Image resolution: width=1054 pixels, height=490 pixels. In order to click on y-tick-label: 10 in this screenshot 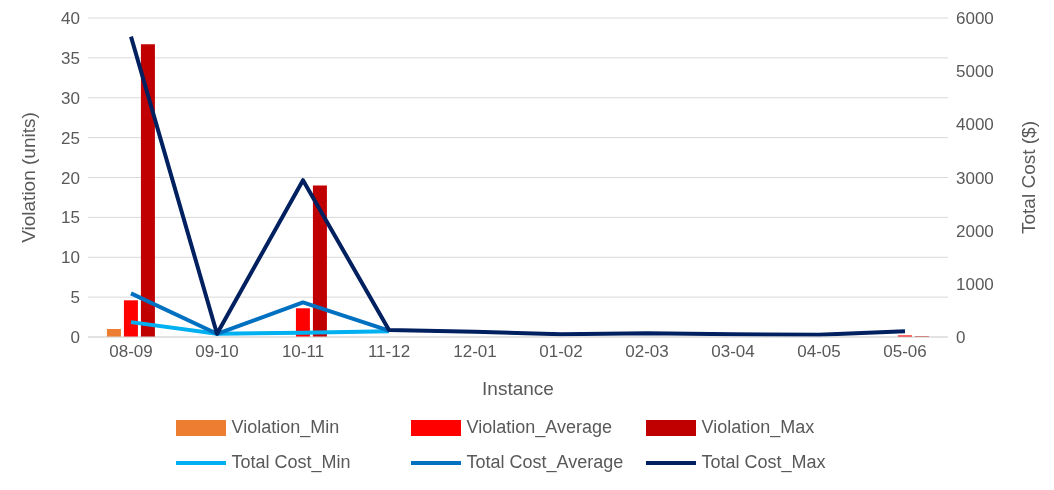, I will do `click(70, 258)`.